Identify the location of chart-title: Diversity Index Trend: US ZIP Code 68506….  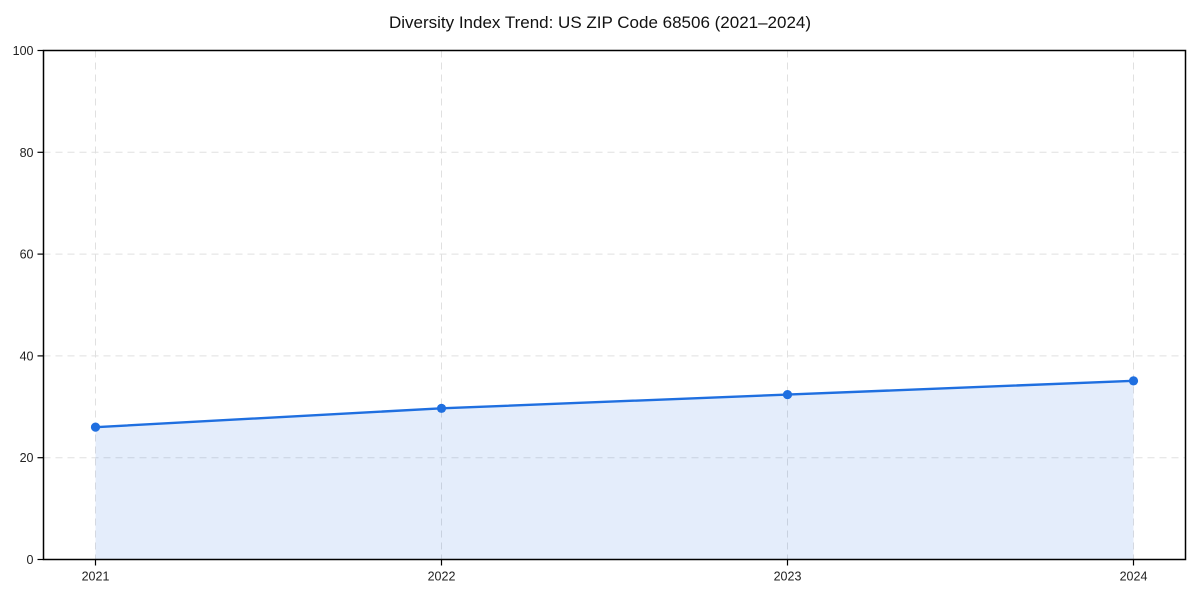
(600, 22).